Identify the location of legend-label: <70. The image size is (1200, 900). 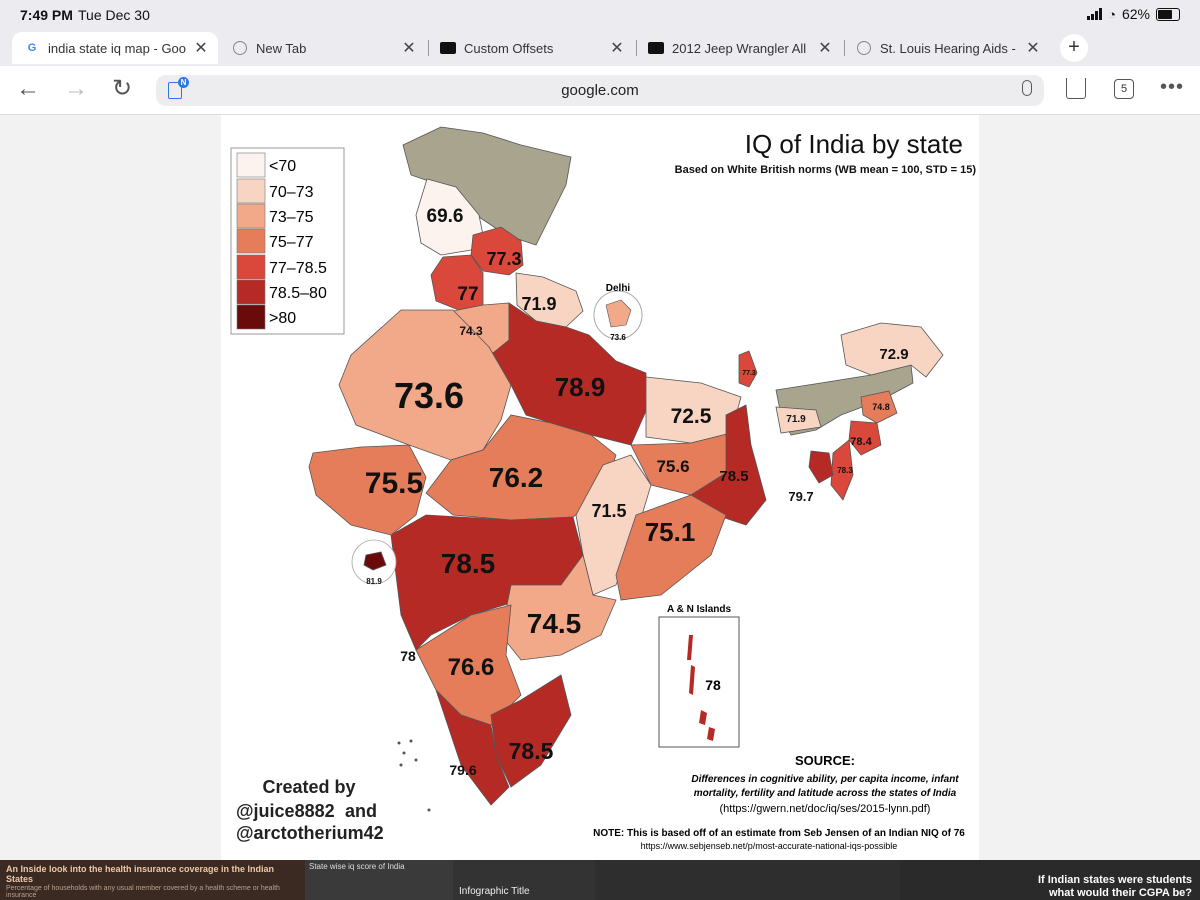
(282, 166).